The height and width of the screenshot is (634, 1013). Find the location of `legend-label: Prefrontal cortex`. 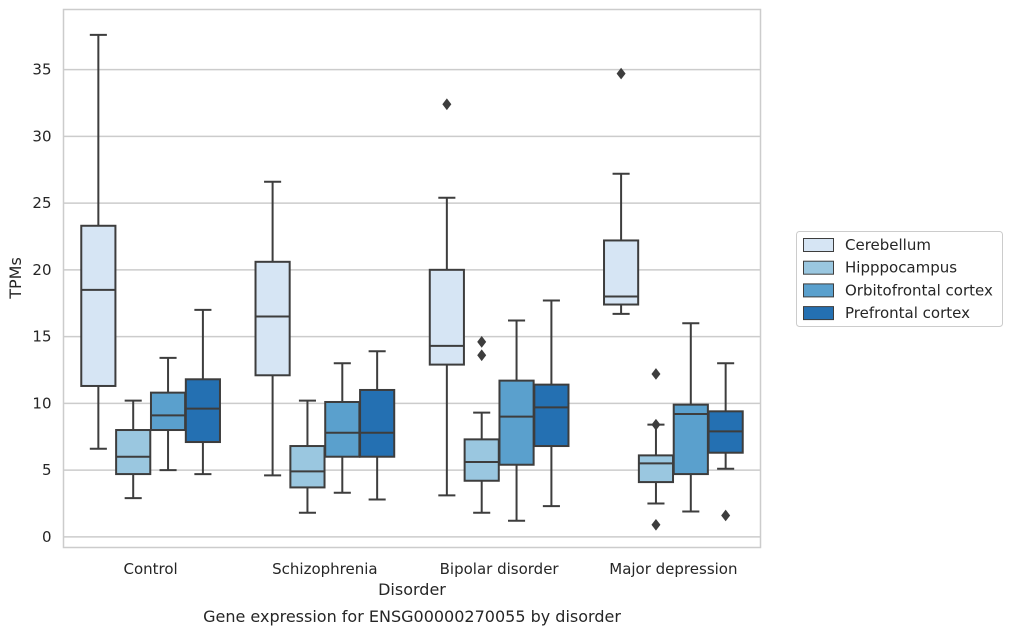

legend-label: Prefrontal cortex is located at coordinates (907, 313).